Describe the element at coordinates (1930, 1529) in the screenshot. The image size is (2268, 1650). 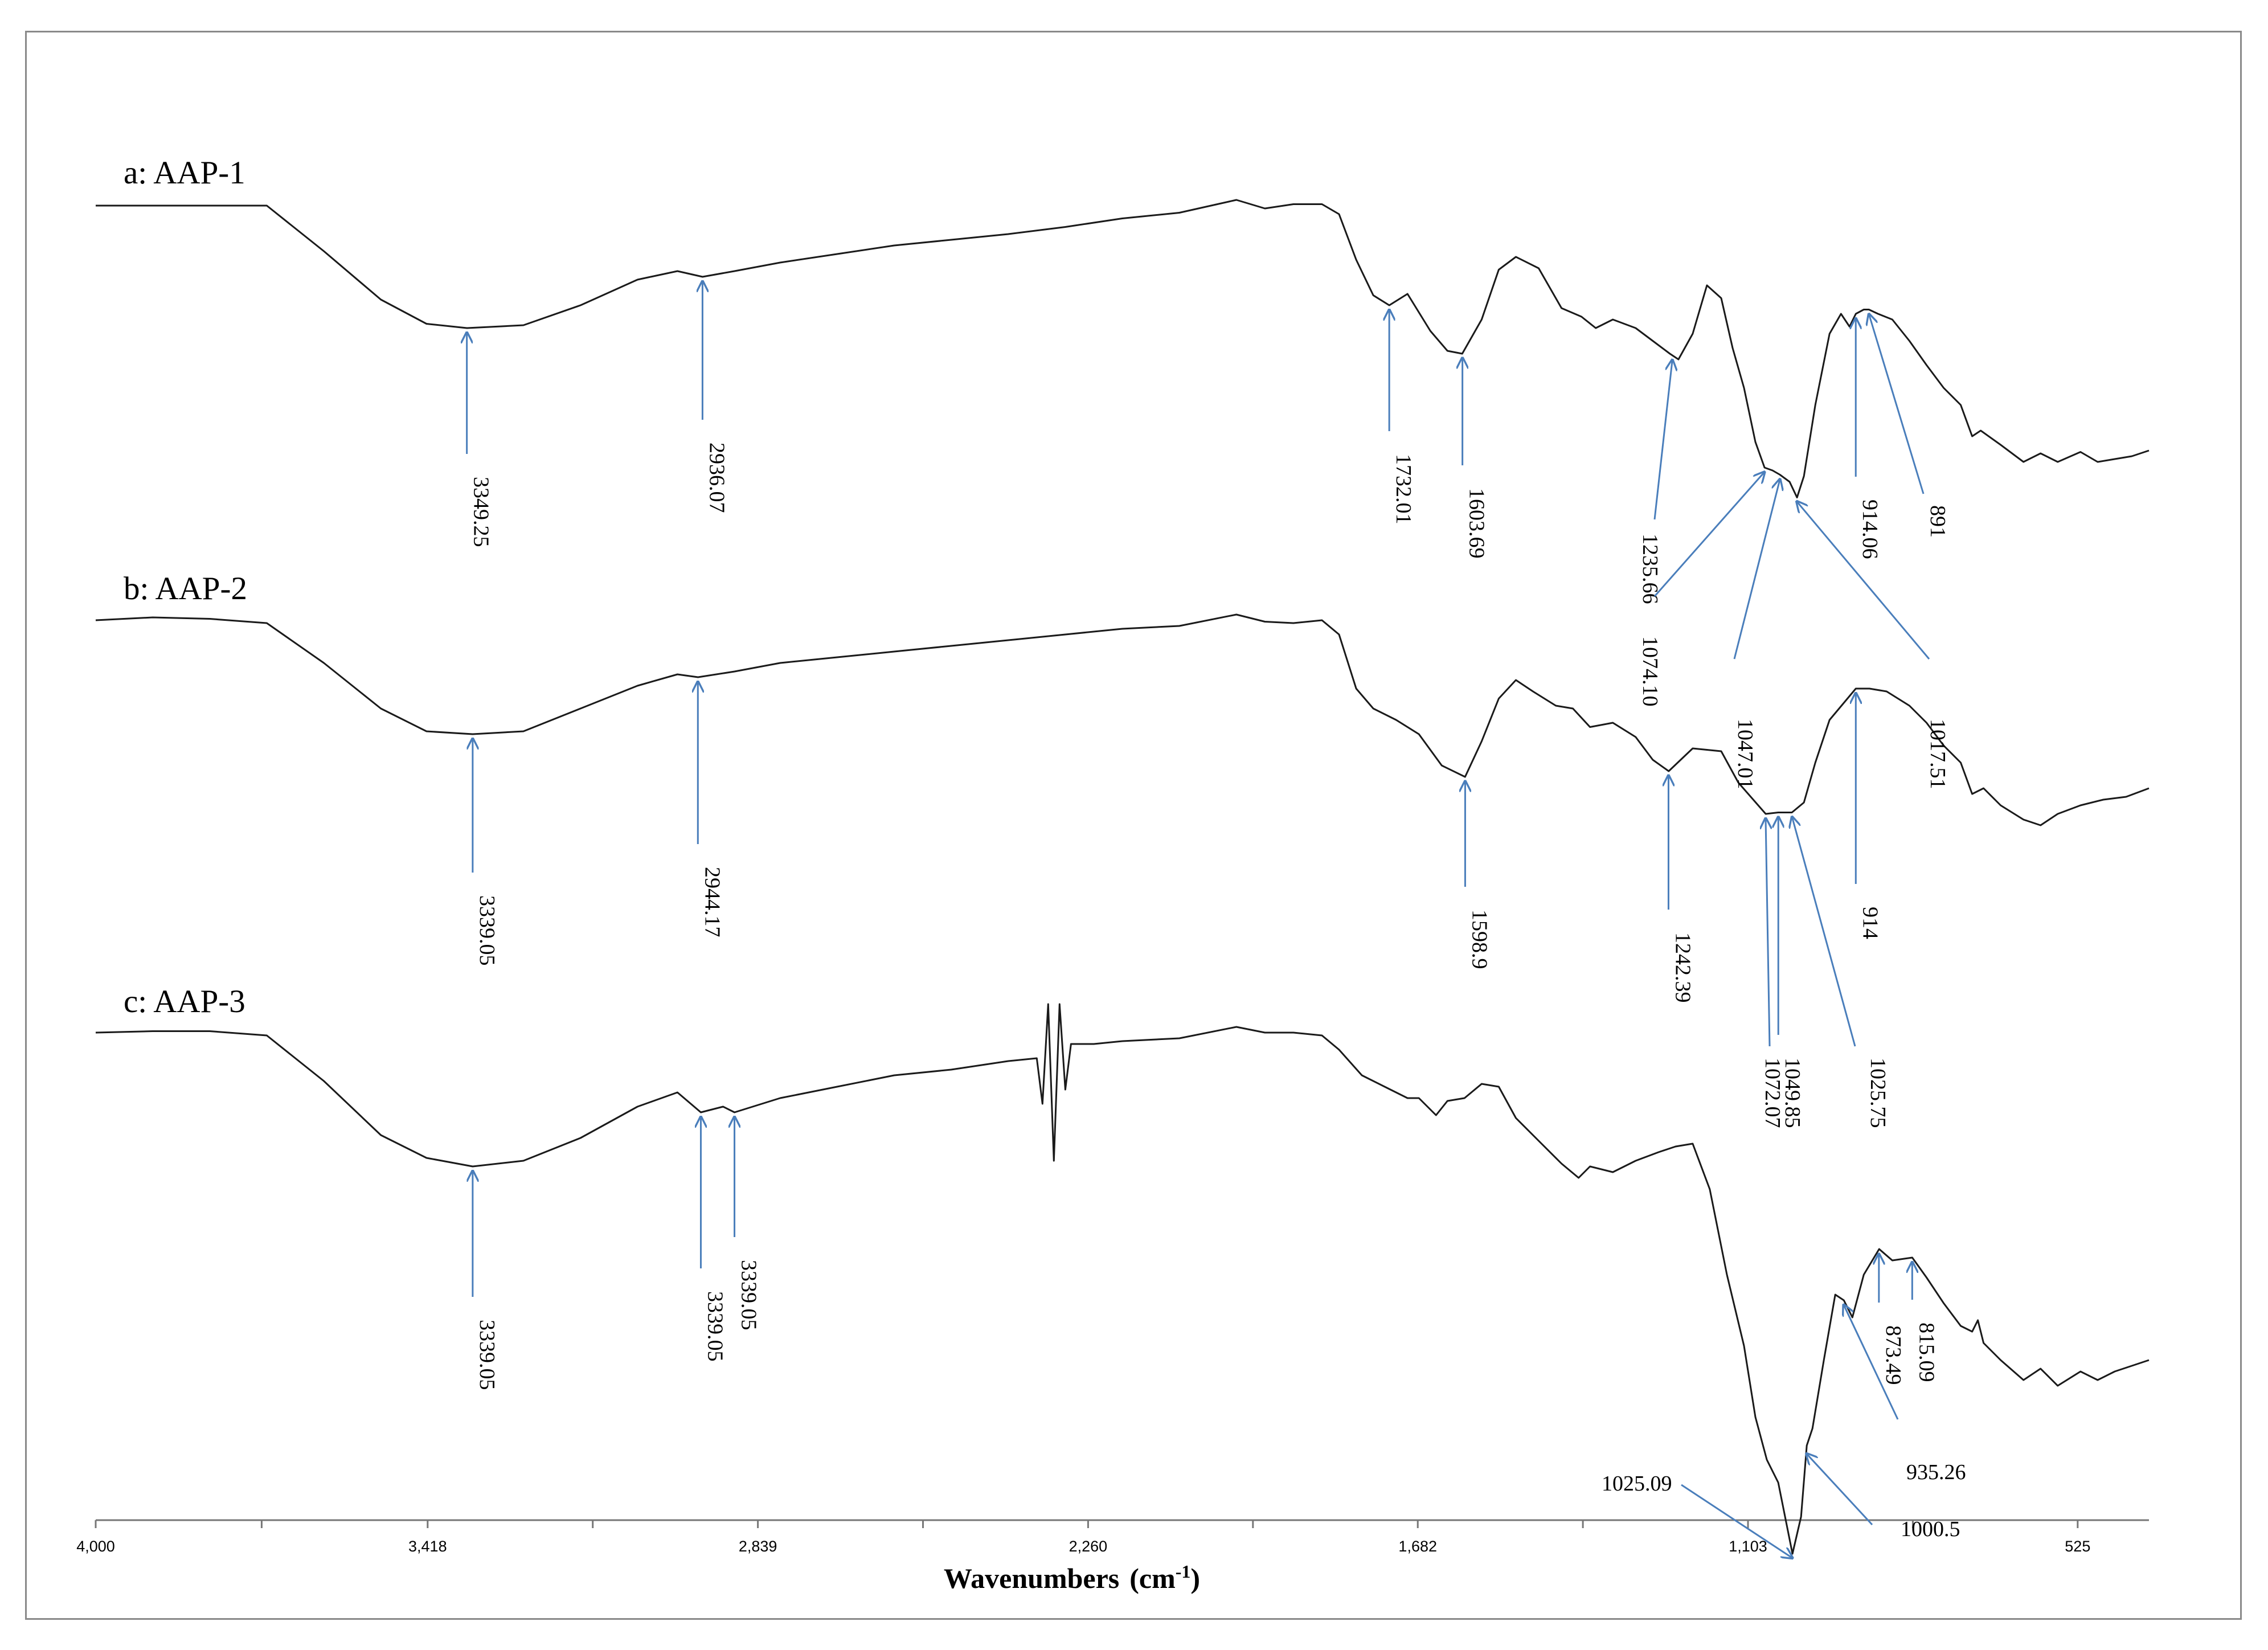
I see `peak-label: 1000.5` at that location.